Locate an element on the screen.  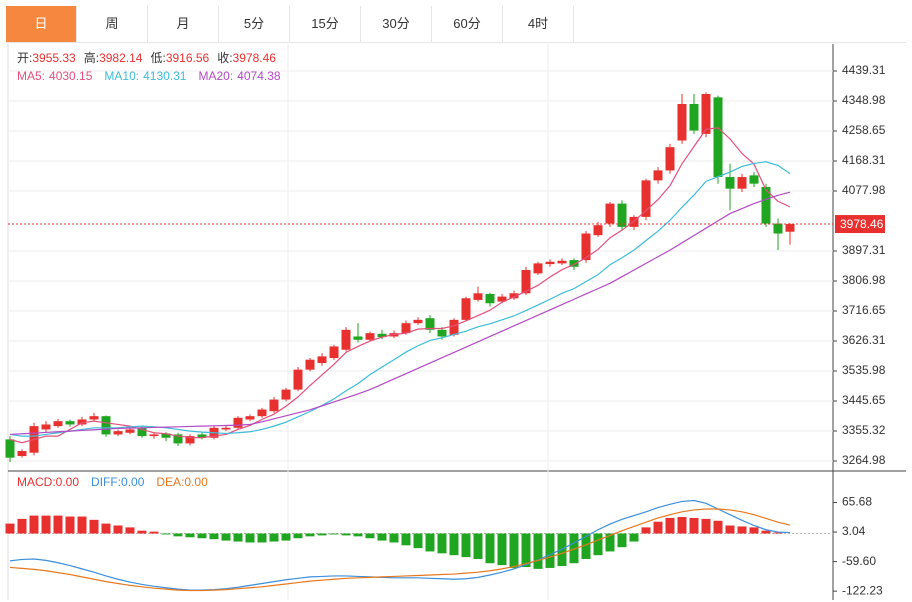
period-tab: 4时 is located at coordinates (538, 24).